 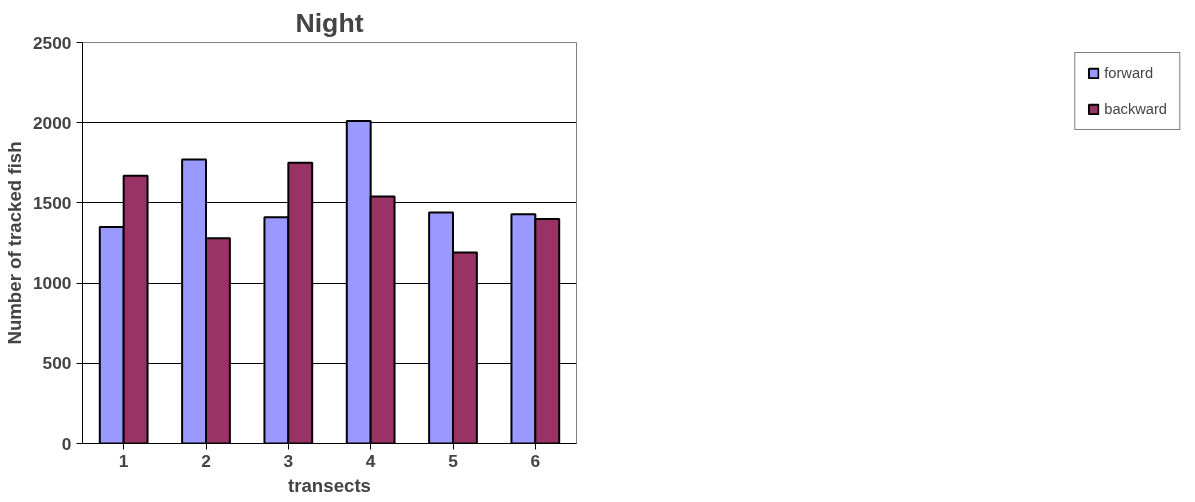 What do you see at coordinates (329, 485) in the screenshot?
I see `x-axis-title: transects` at bounding box center [329, 485].